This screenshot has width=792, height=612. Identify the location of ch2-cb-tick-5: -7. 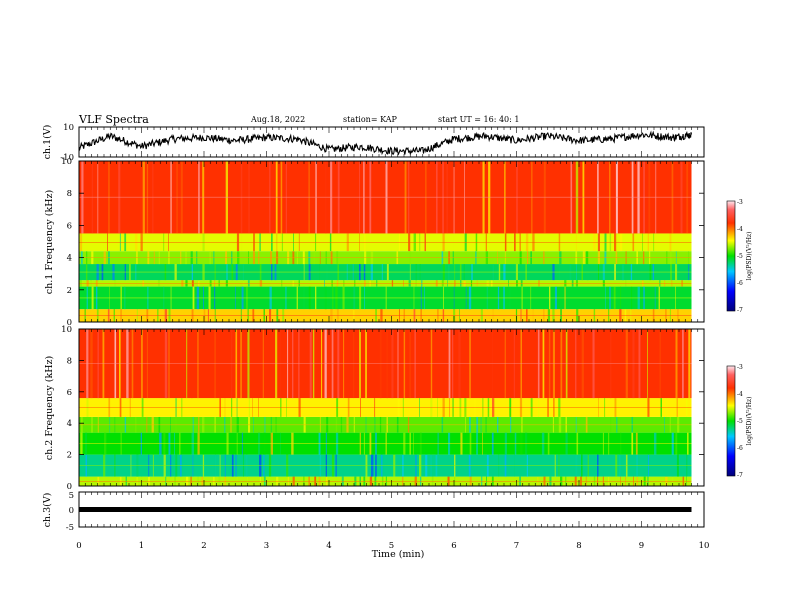
(740, 475).